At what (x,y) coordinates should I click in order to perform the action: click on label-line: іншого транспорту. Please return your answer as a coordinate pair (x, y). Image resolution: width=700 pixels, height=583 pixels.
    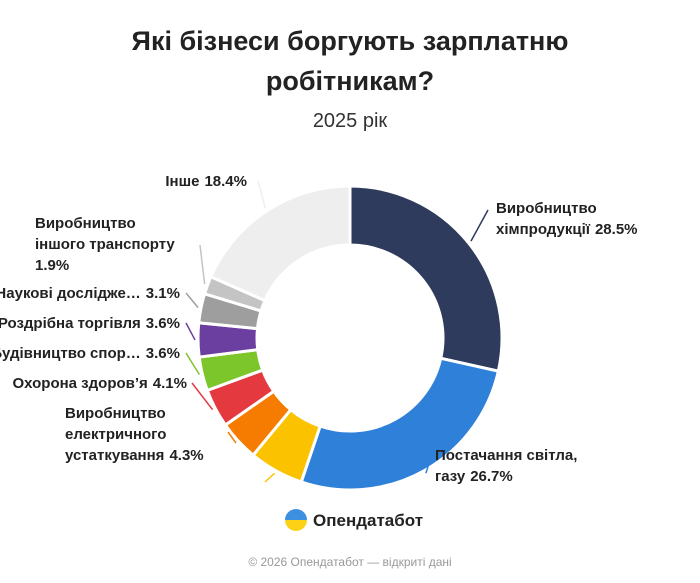
    Looking at the image, I should click on (105, 244).